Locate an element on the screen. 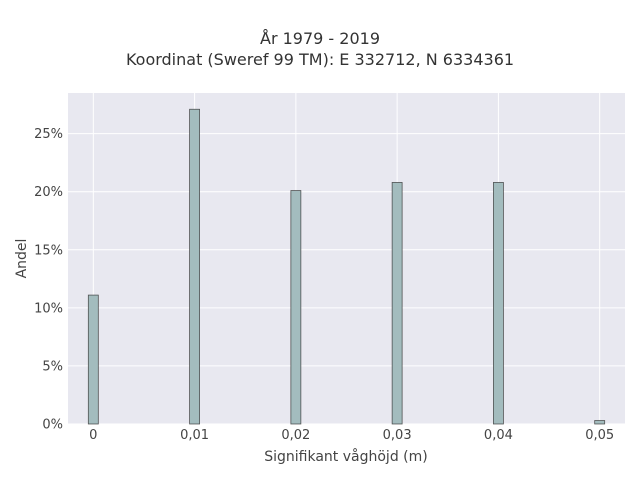 Image resolution: width=640 pixels, height=480 pixels. x-tick-label: 0,02 is located at coordinates (295, 435).